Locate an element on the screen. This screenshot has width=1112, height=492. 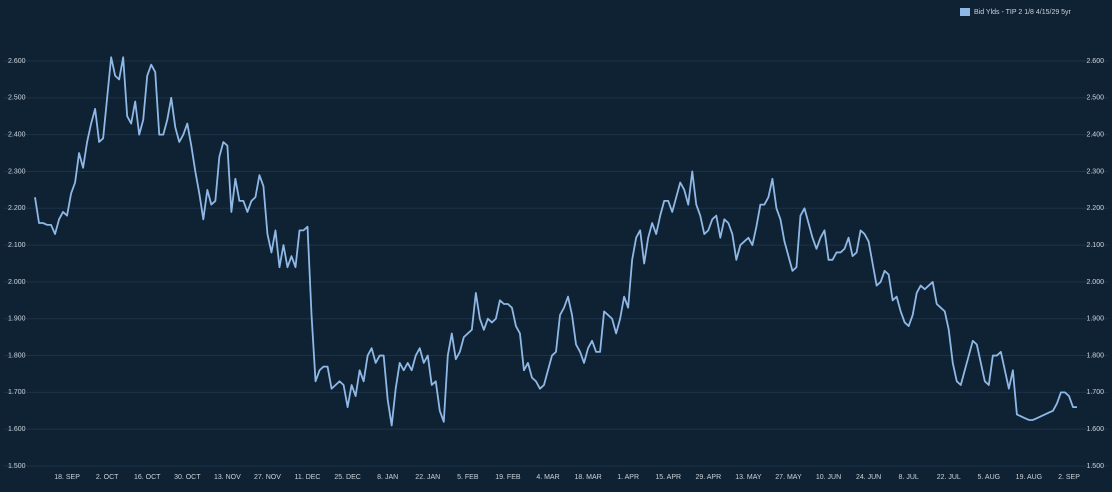
x-tick-label: 10. JUN is located at coordinates (828, 477).